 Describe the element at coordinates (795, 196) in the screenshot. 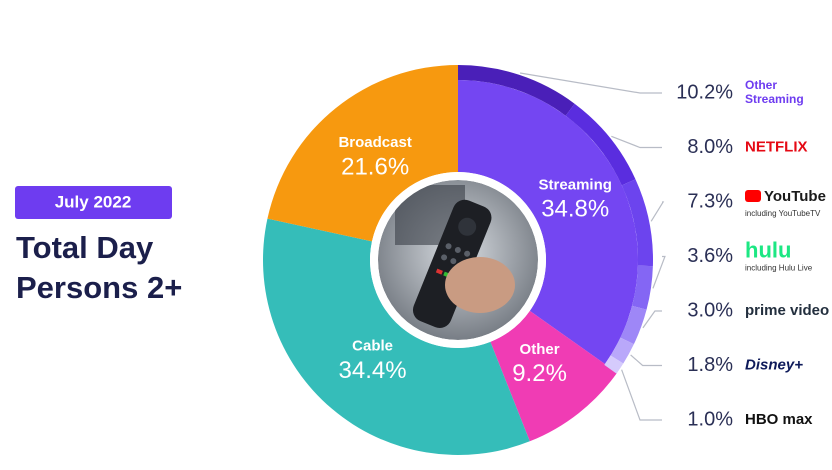

I see `brand-label: YouTube` at that location.